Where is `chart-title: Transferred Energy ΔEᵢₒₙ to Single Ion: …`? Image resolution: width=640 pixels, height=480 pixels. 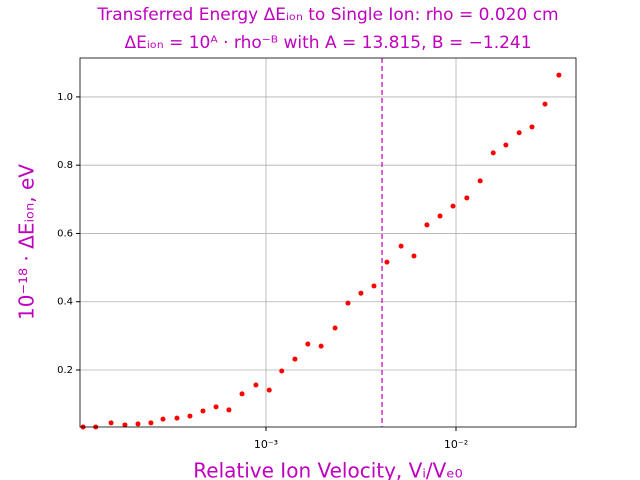
chart-title: Transferred Energy ΔEᵢₒₙ to Single Ion: … is located at coordinates (327, 15).